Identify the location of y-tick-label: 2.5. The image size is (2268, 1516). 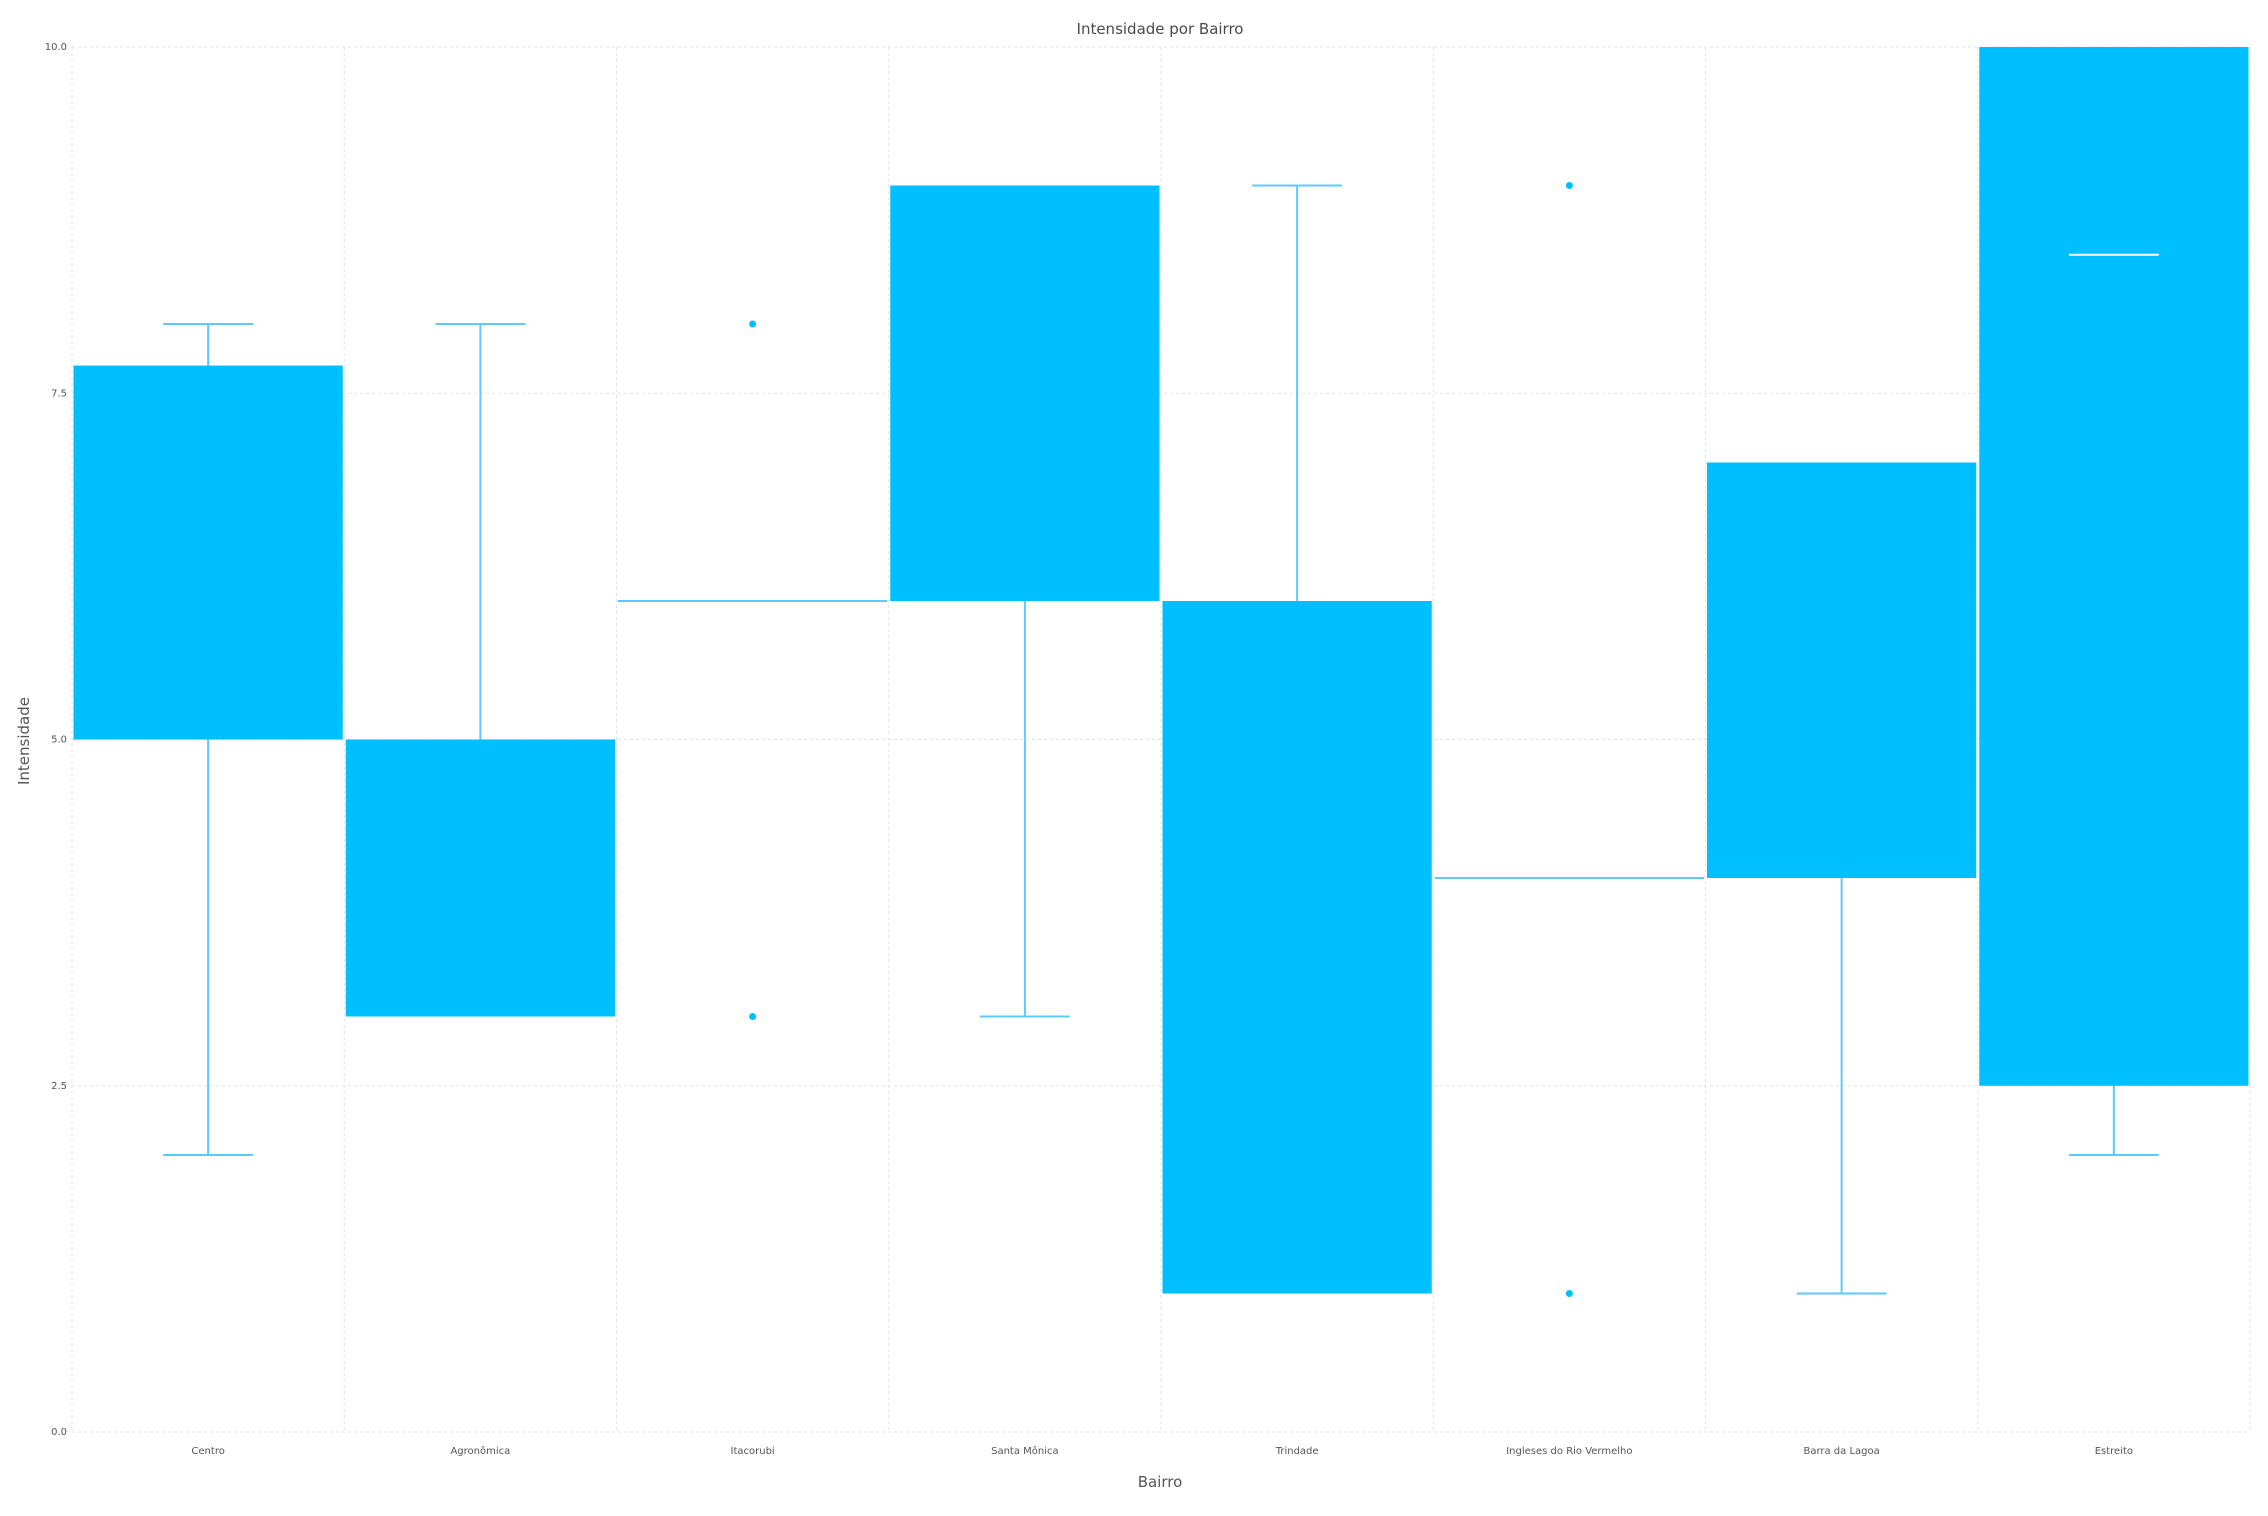
(59, 1086).